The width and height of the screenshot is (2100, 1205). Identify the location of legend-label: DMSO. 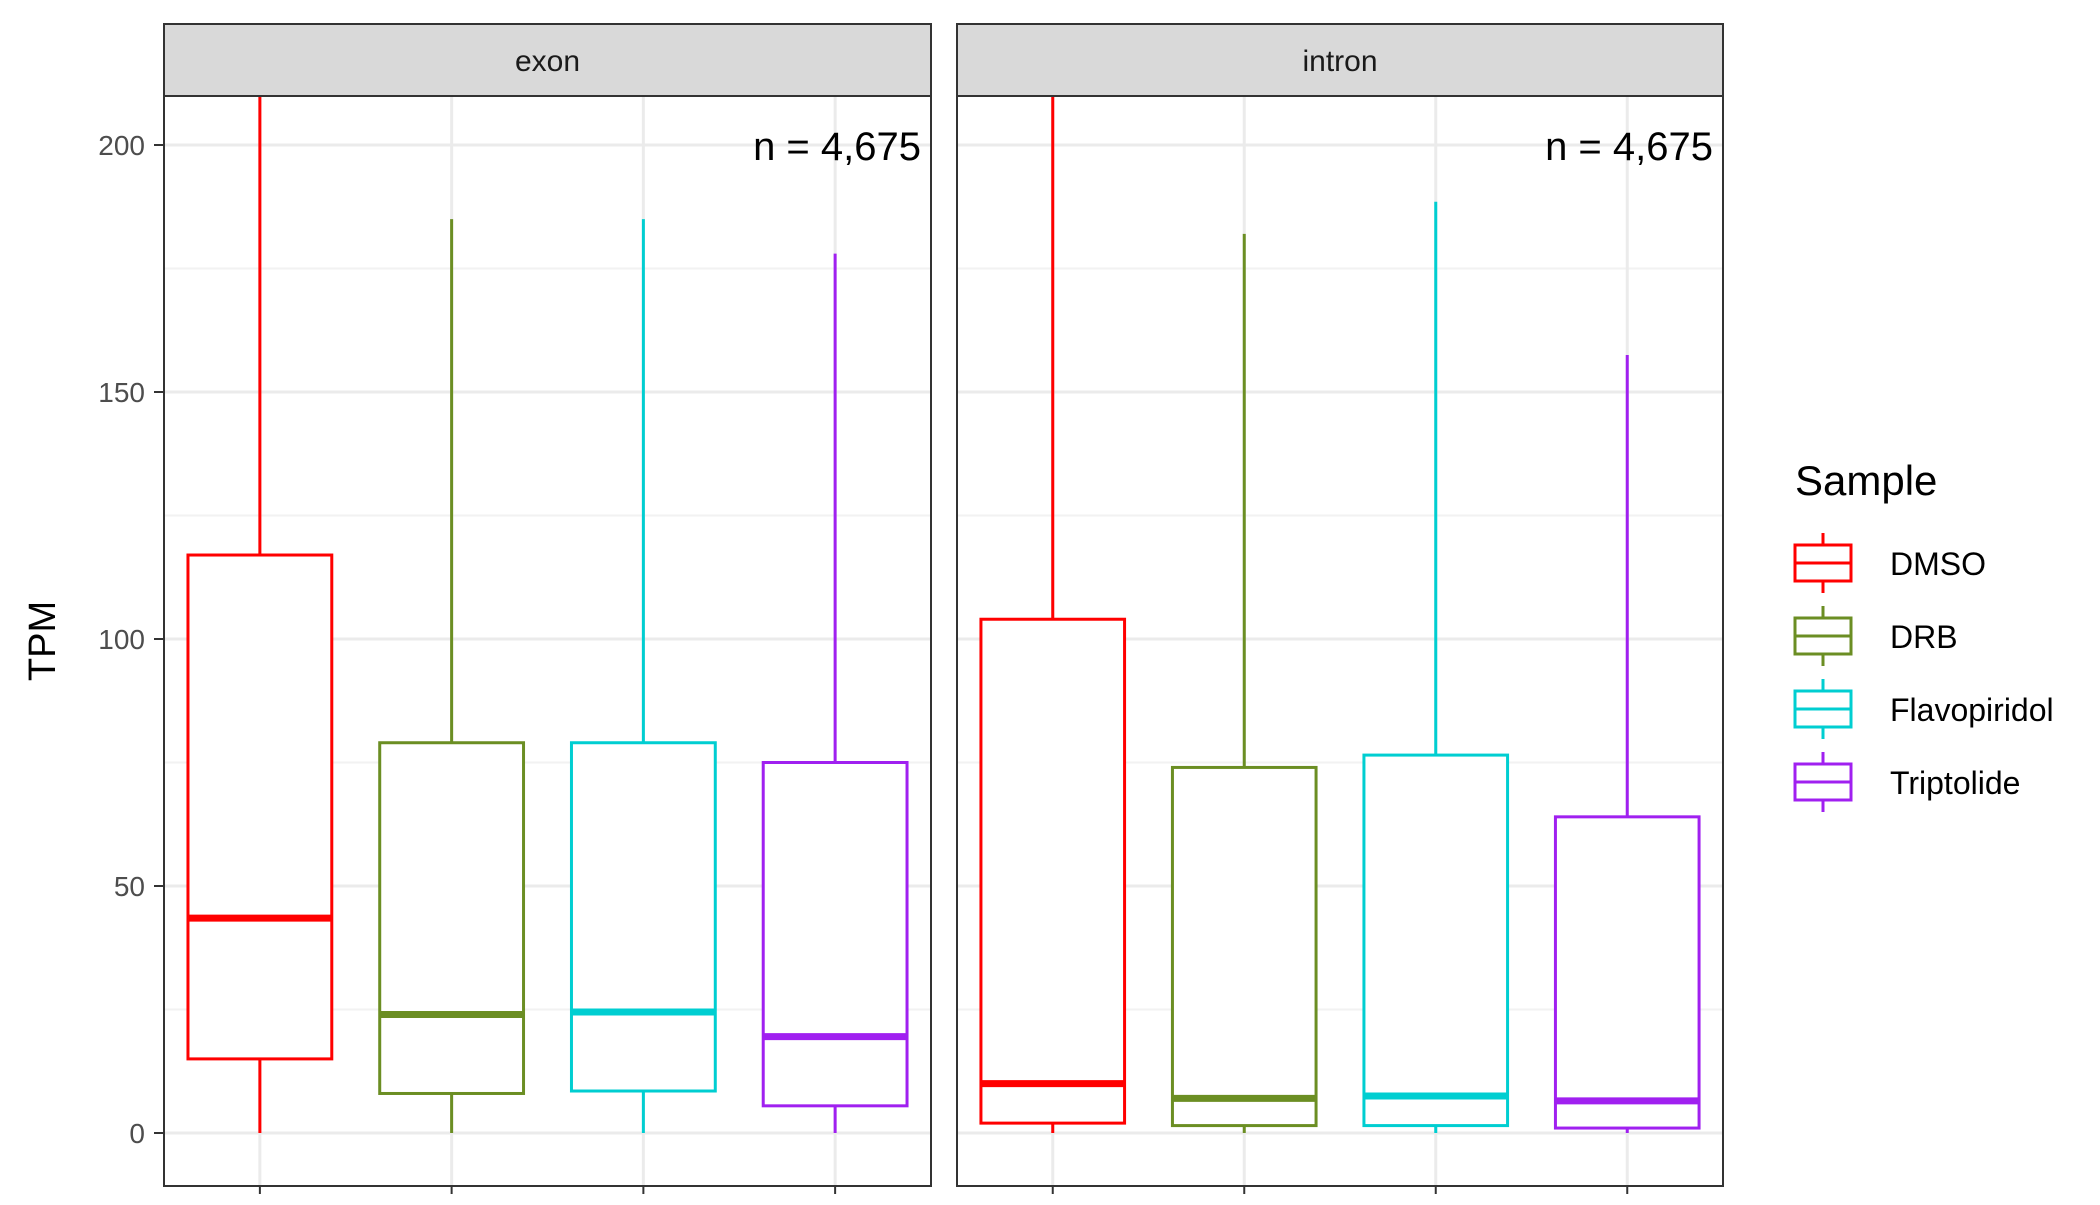
(1938, 564).